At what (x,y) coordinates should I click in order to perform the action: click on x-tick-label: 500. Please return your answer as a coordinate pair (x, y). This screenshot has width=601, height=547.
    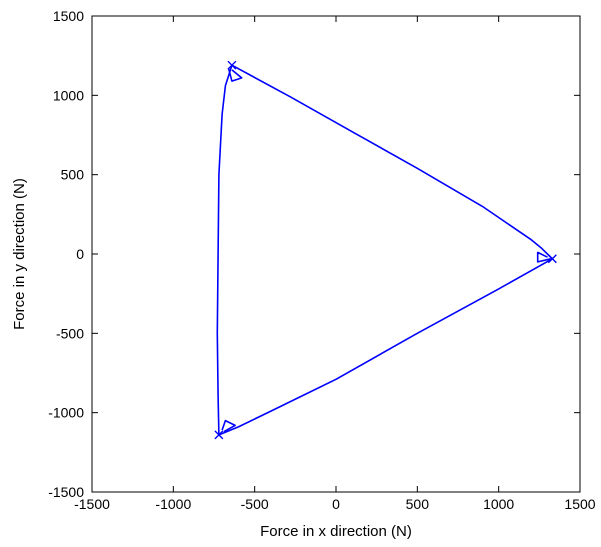
    Looking at the image, I should click on (418, 504).